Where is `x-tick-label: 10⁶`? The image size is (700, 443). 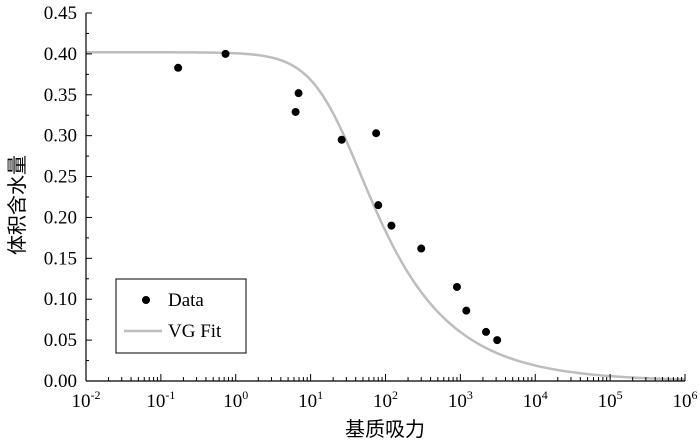 x-tick-label: 10⁶ is located at coordinates (685, 400).